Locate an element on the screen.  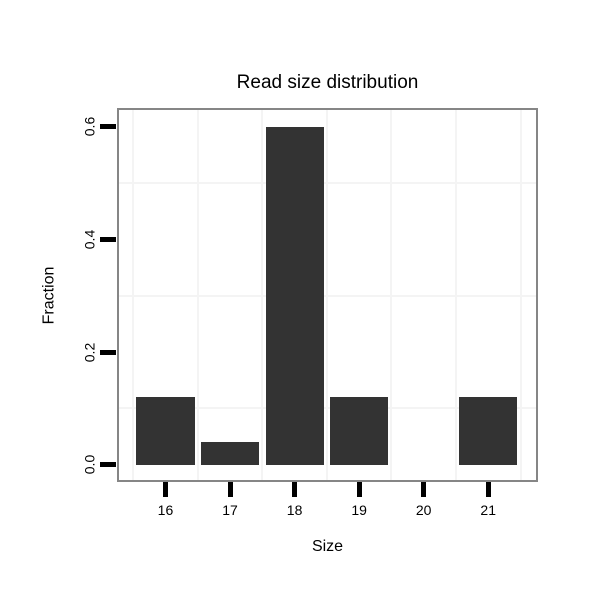
x-tick-label: 21 is located at coordinates (488, 510).